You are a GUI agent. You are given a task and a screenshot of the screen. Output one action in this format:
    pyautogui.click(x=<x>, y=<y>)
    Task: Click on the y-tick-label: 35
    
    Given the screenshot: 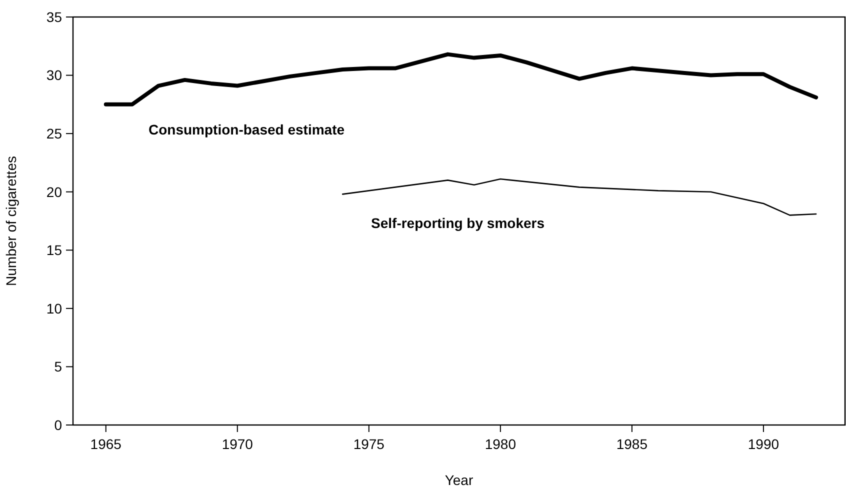 What is the action you would take?
    pyautogui.click(x=54, y=16)
    